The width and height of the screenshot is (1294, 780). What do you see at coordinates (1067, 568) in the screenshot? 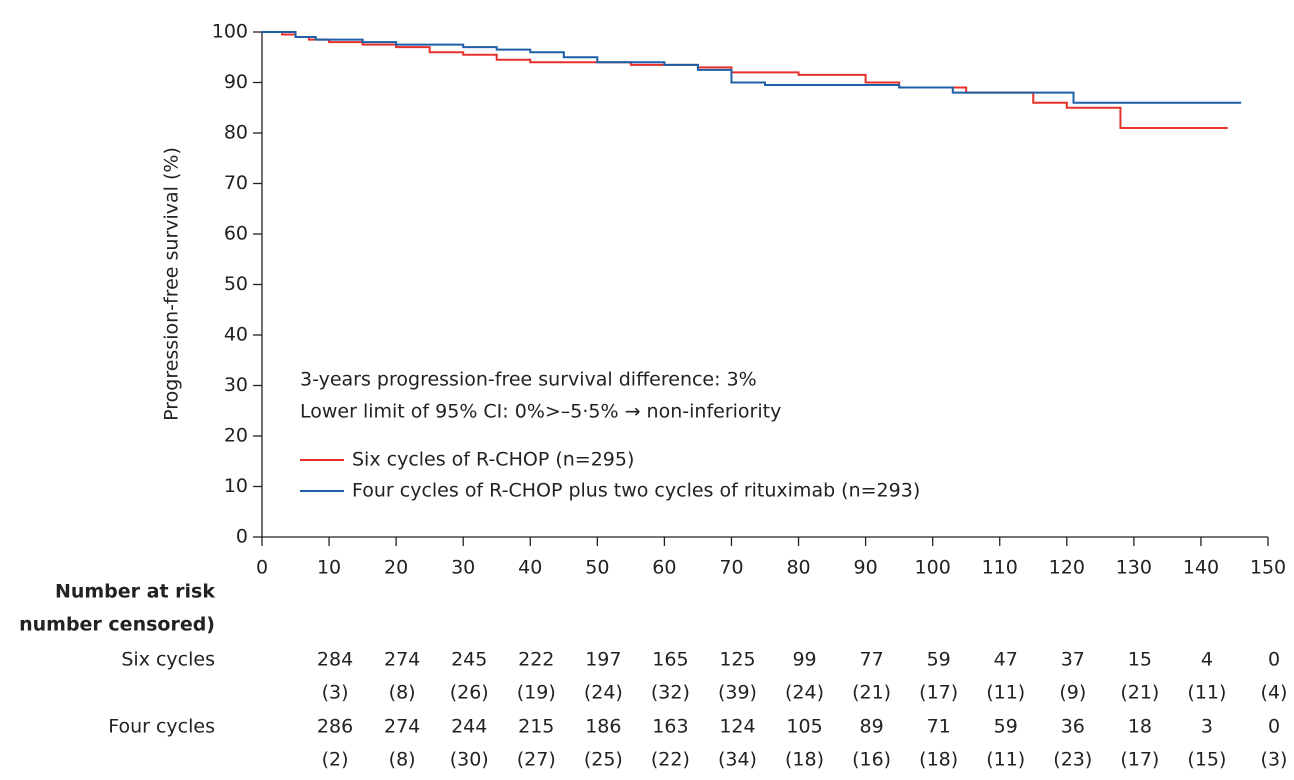
I see `x-tick-label: 120` at bounding box center [1067, 568].